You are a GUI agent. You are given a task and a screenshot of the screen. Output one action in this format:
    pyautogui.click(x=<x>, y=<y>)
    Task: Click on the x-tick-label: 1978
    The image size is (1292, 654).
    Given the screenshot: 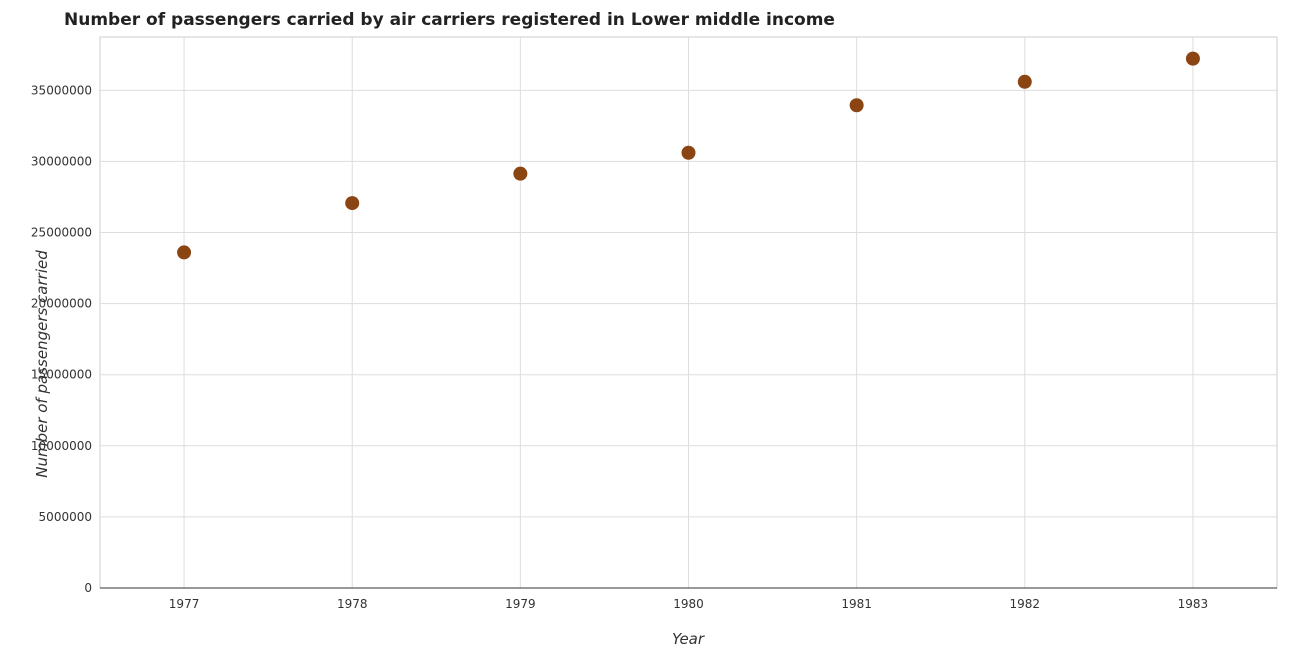 What is the action you would take?
    pyautogui.click(x=352, y=604)
    